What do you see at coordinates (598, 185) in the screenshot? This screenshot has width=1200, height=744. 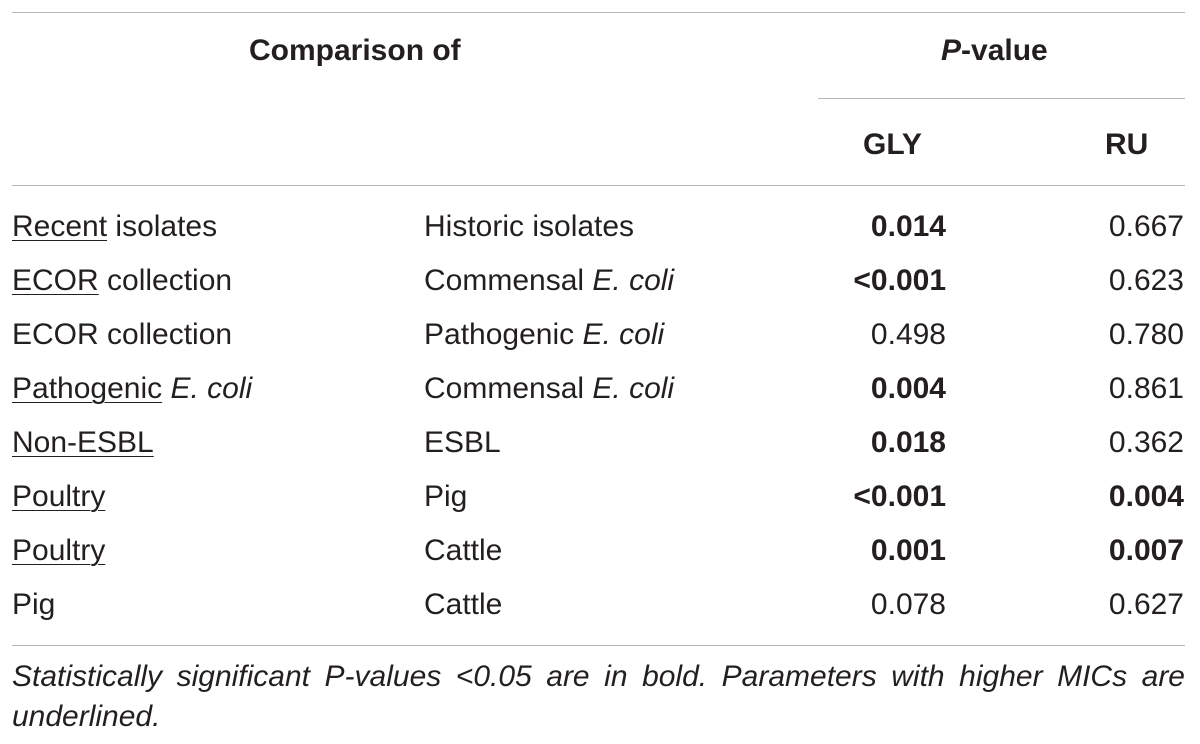 I see `header-rule` at bounding box center [598, 185].